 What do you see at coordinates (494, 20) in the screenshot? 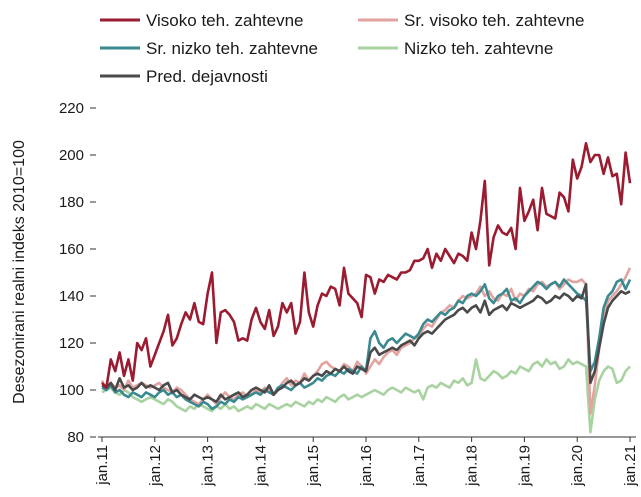
I see `legend-label: Sr. visoko teh. zahtevne` at bounding box center [494, 20].